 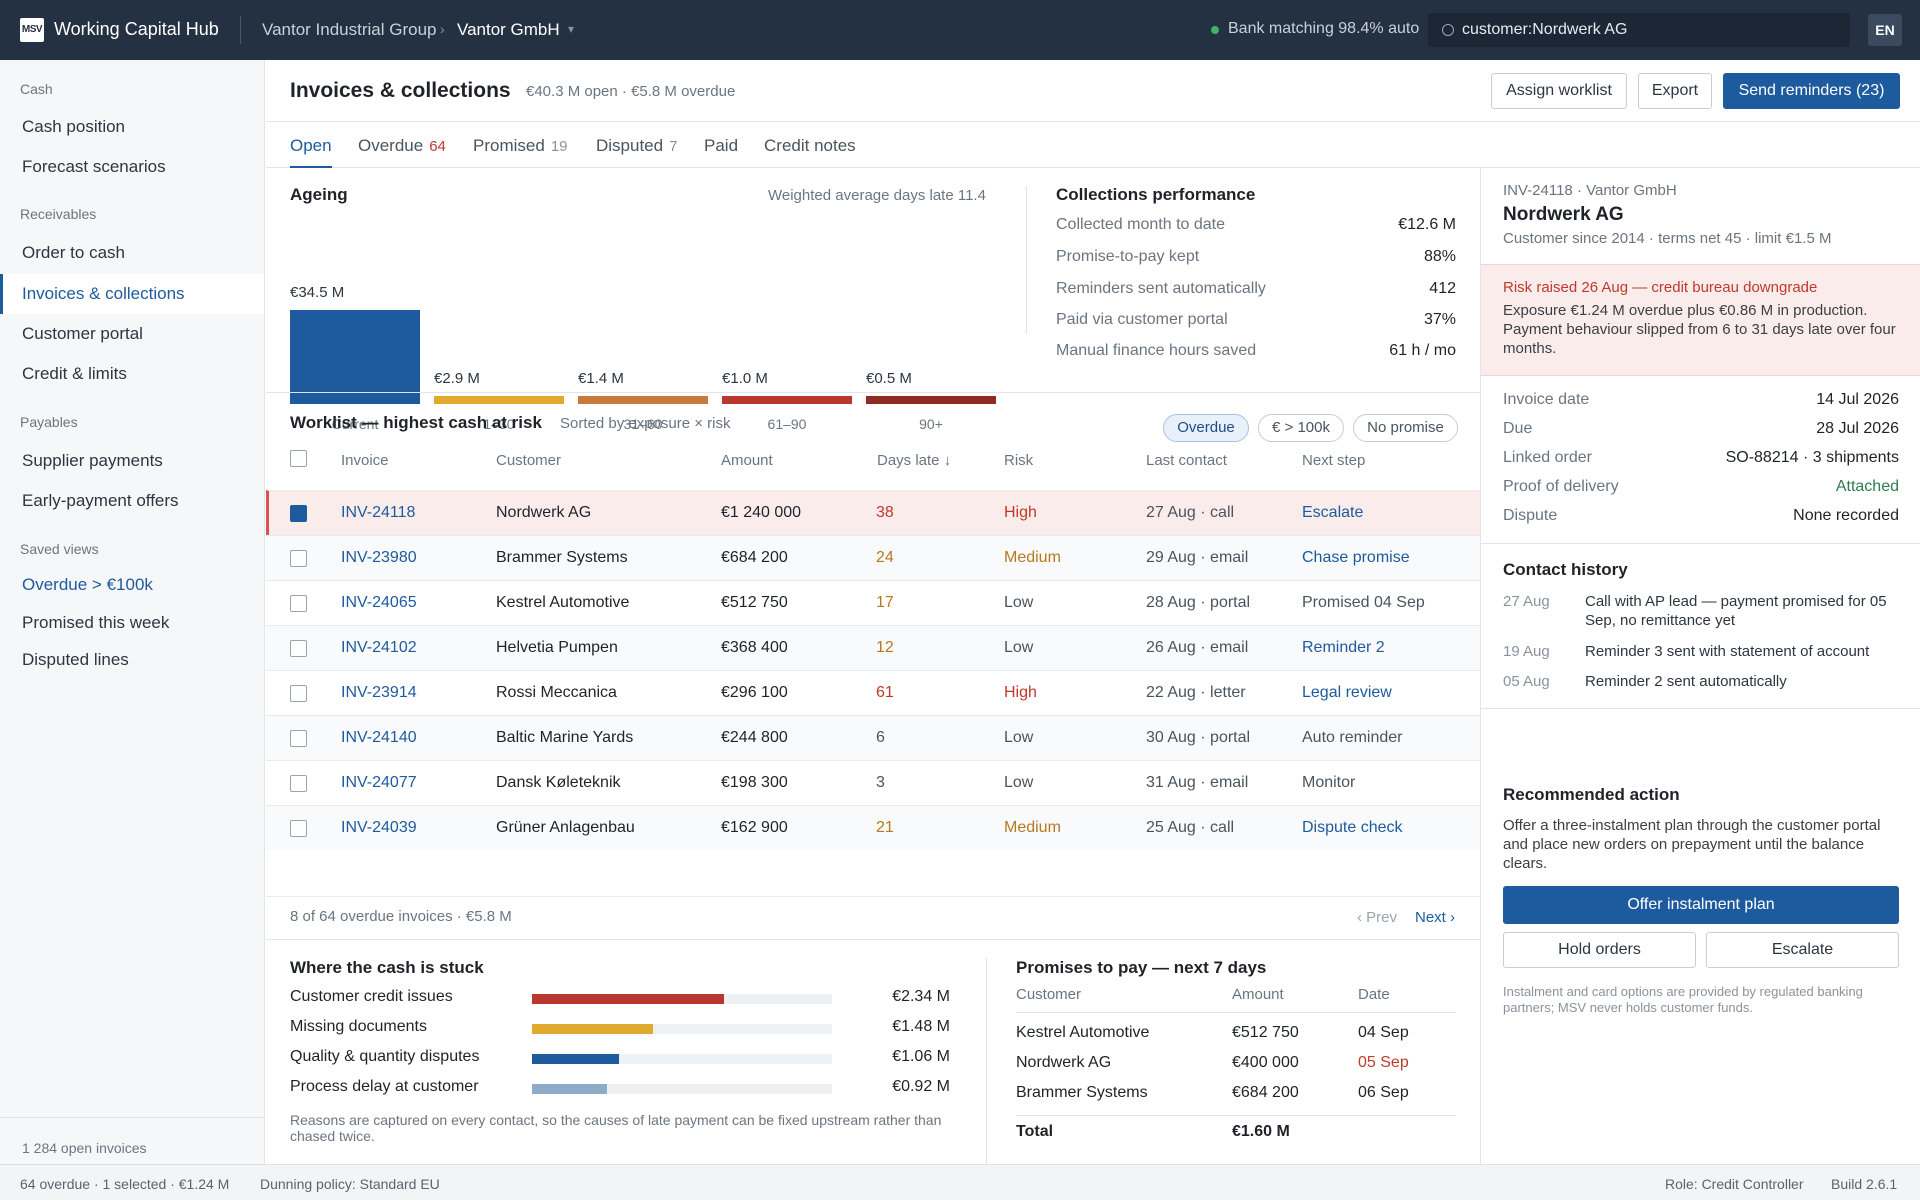 I want to click on sidebar-item-invoices-collections: Invoices & collections, so click(x=132, y=294).